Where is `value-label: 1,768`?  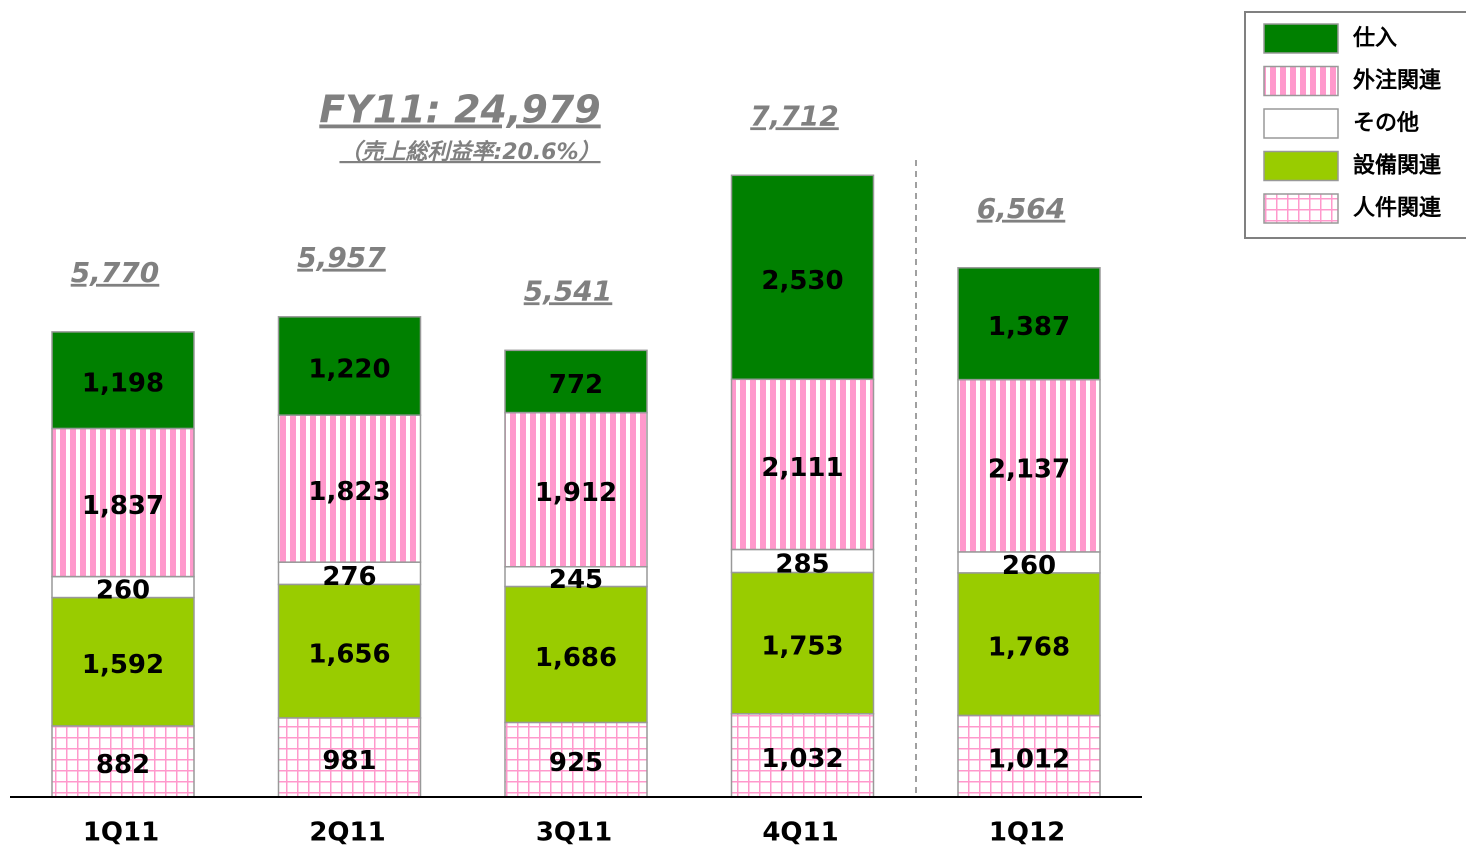
value-label: 1,768 is located at coordinates (1029, 648).